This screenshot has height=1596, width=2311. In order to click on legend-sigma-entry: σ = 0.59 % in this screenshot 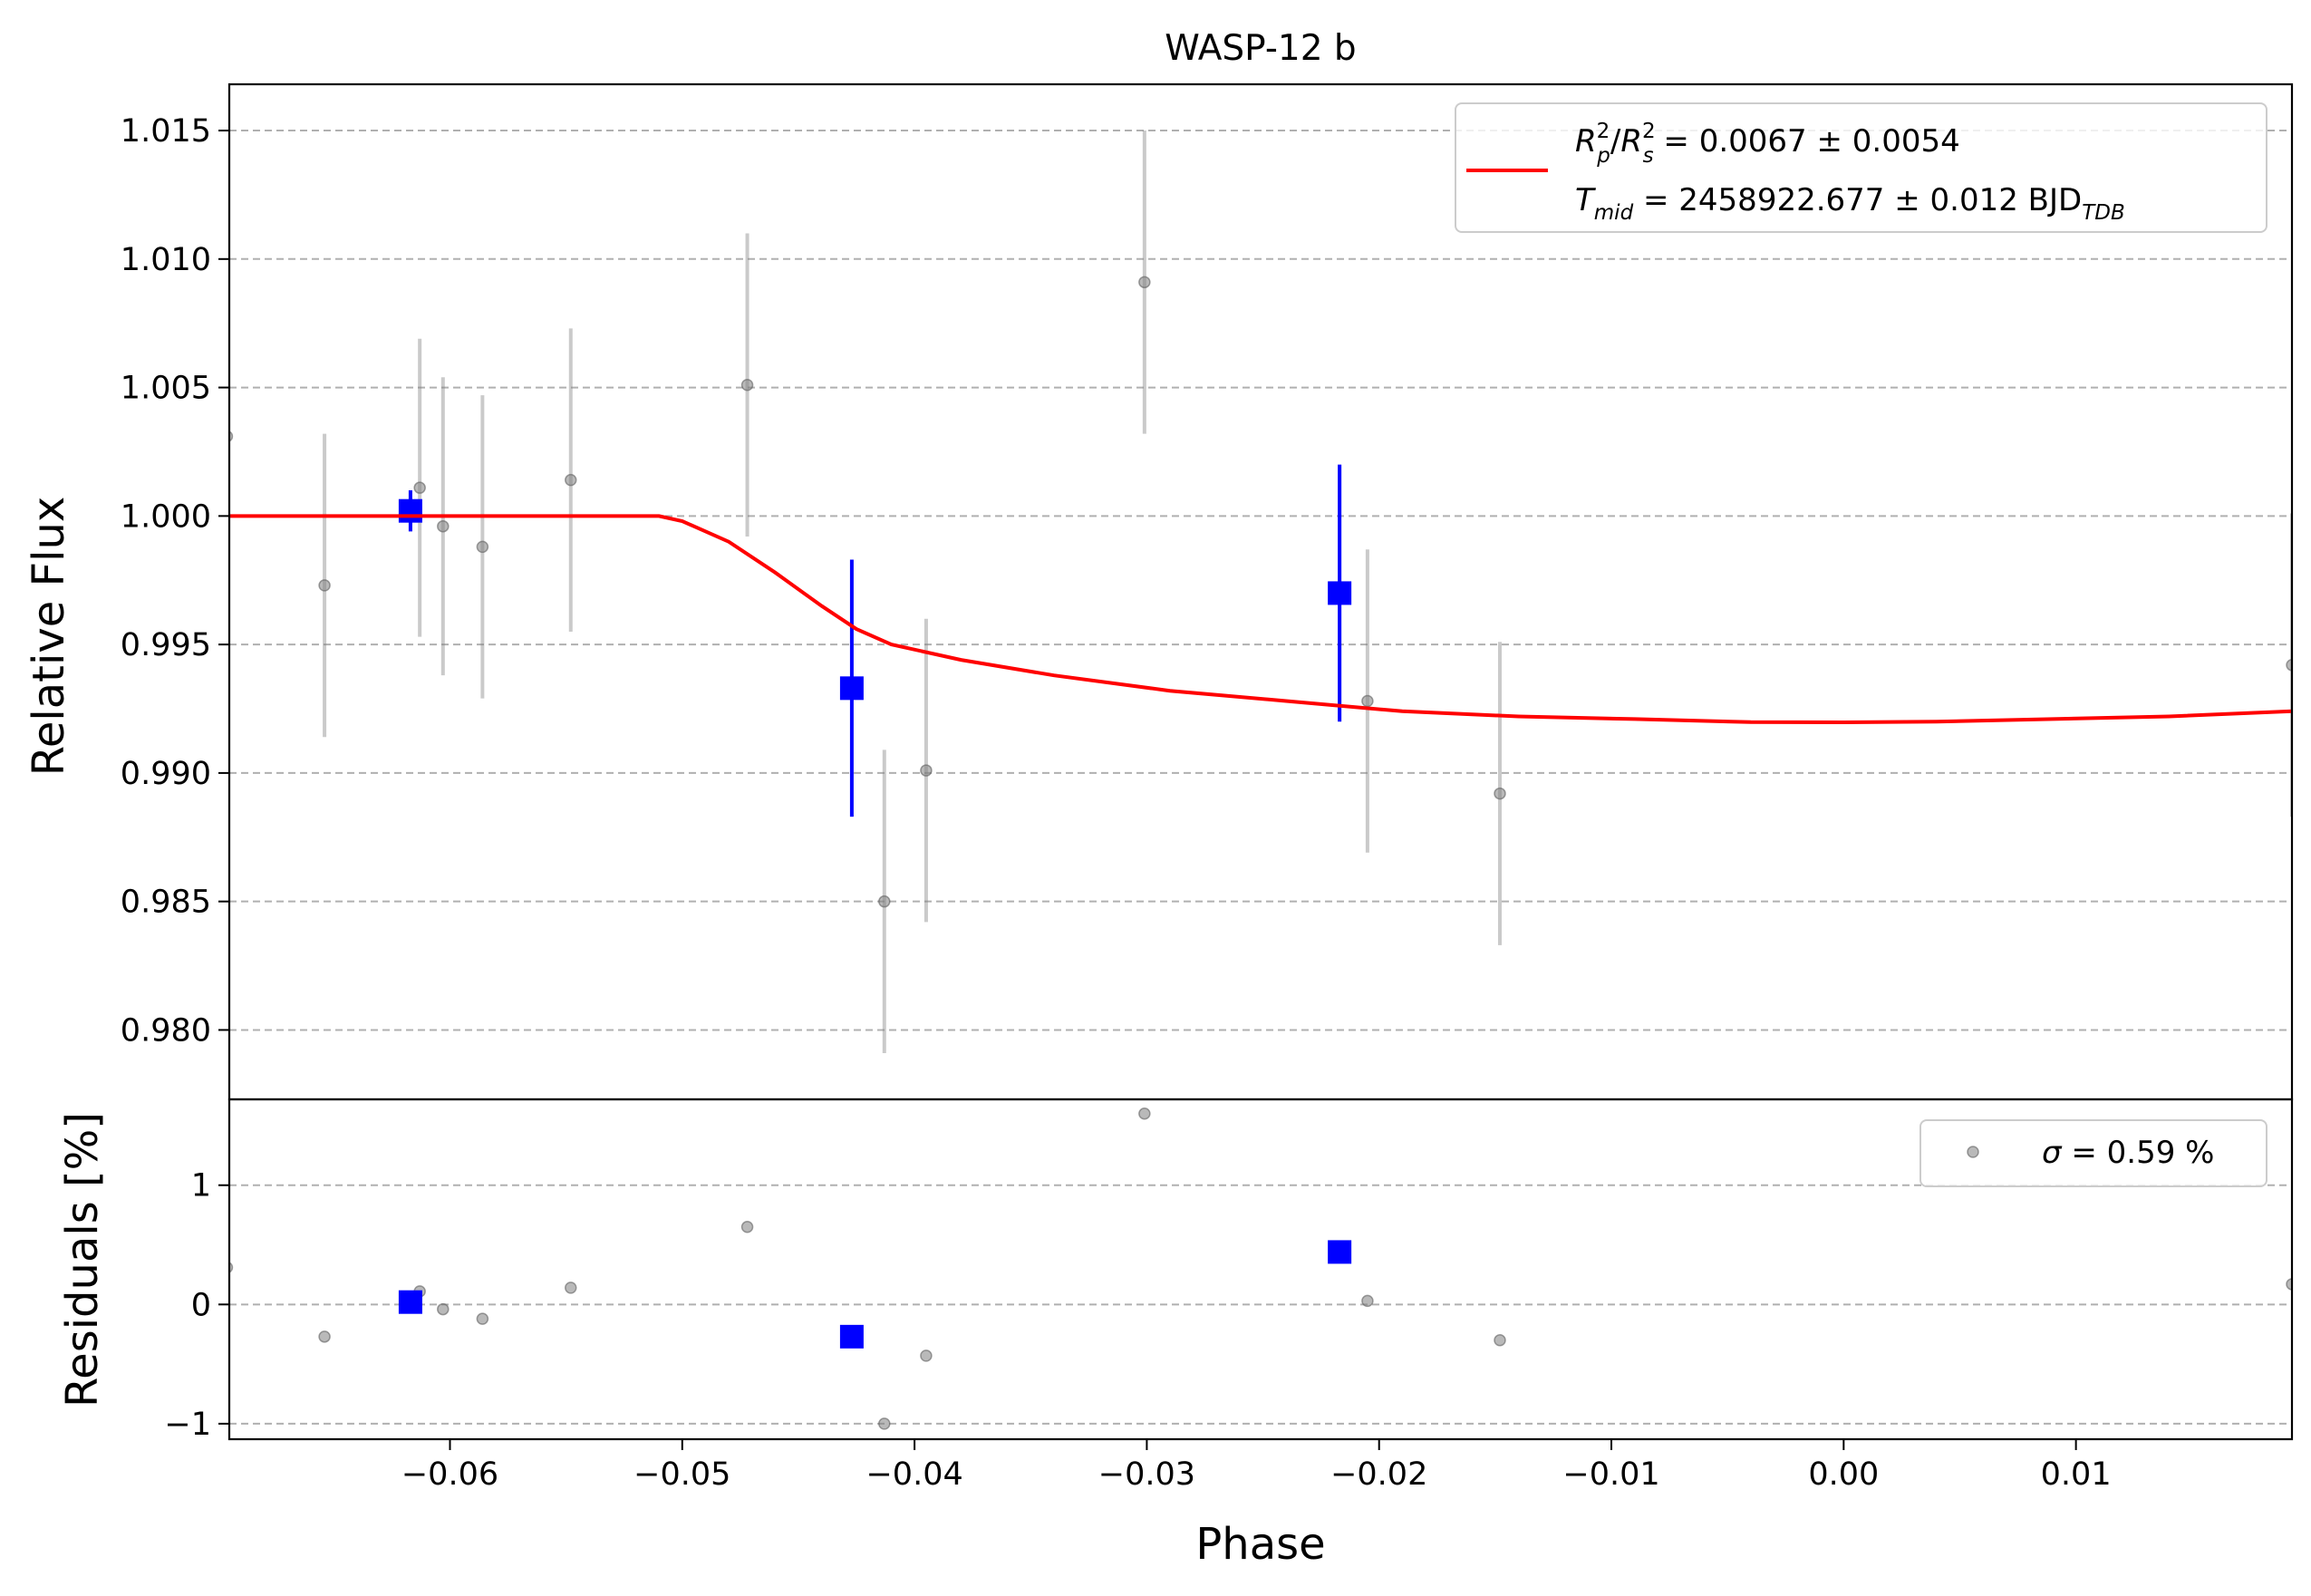, I will do `click(2128, 1153)`.